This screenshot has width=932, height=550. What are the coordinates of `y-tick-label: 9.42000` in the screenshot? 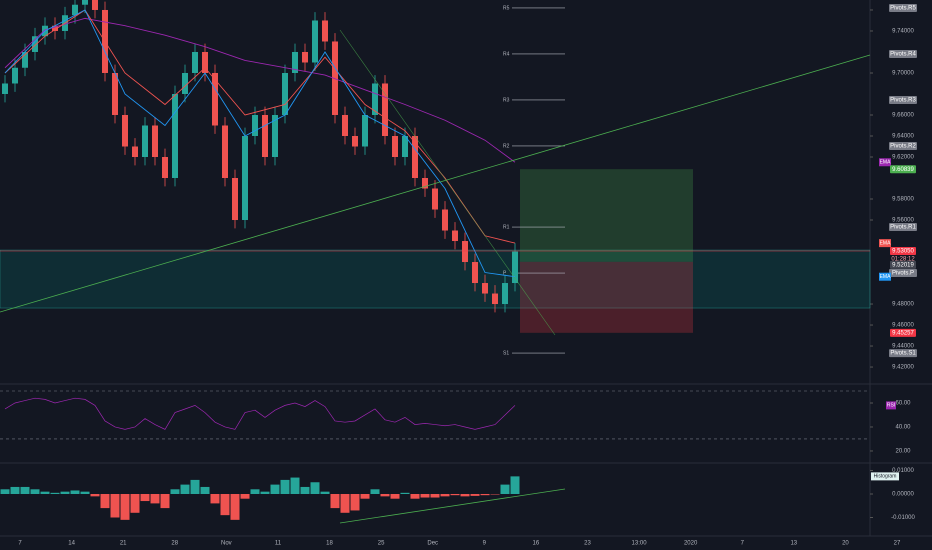 It's located at (903, 368).